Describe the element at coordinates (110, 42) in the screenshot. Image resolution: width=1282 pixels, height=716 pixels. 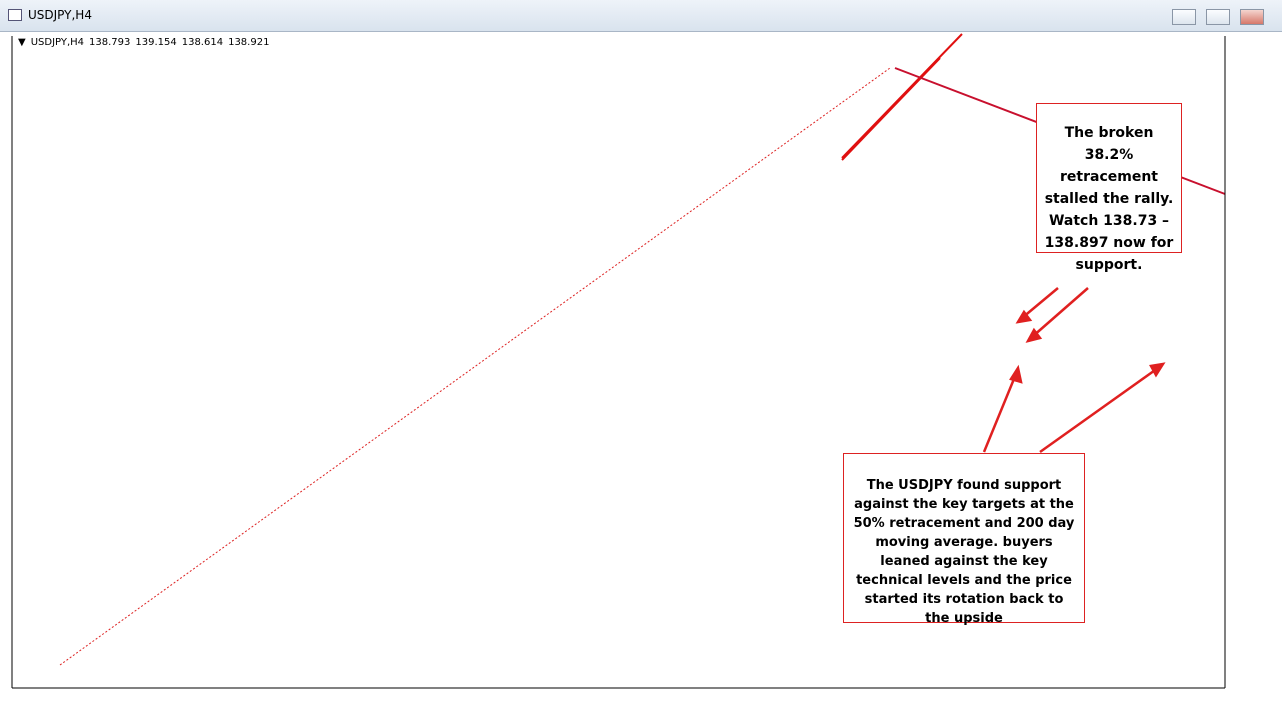
I see `ohlc-open: 138.793` at that location.